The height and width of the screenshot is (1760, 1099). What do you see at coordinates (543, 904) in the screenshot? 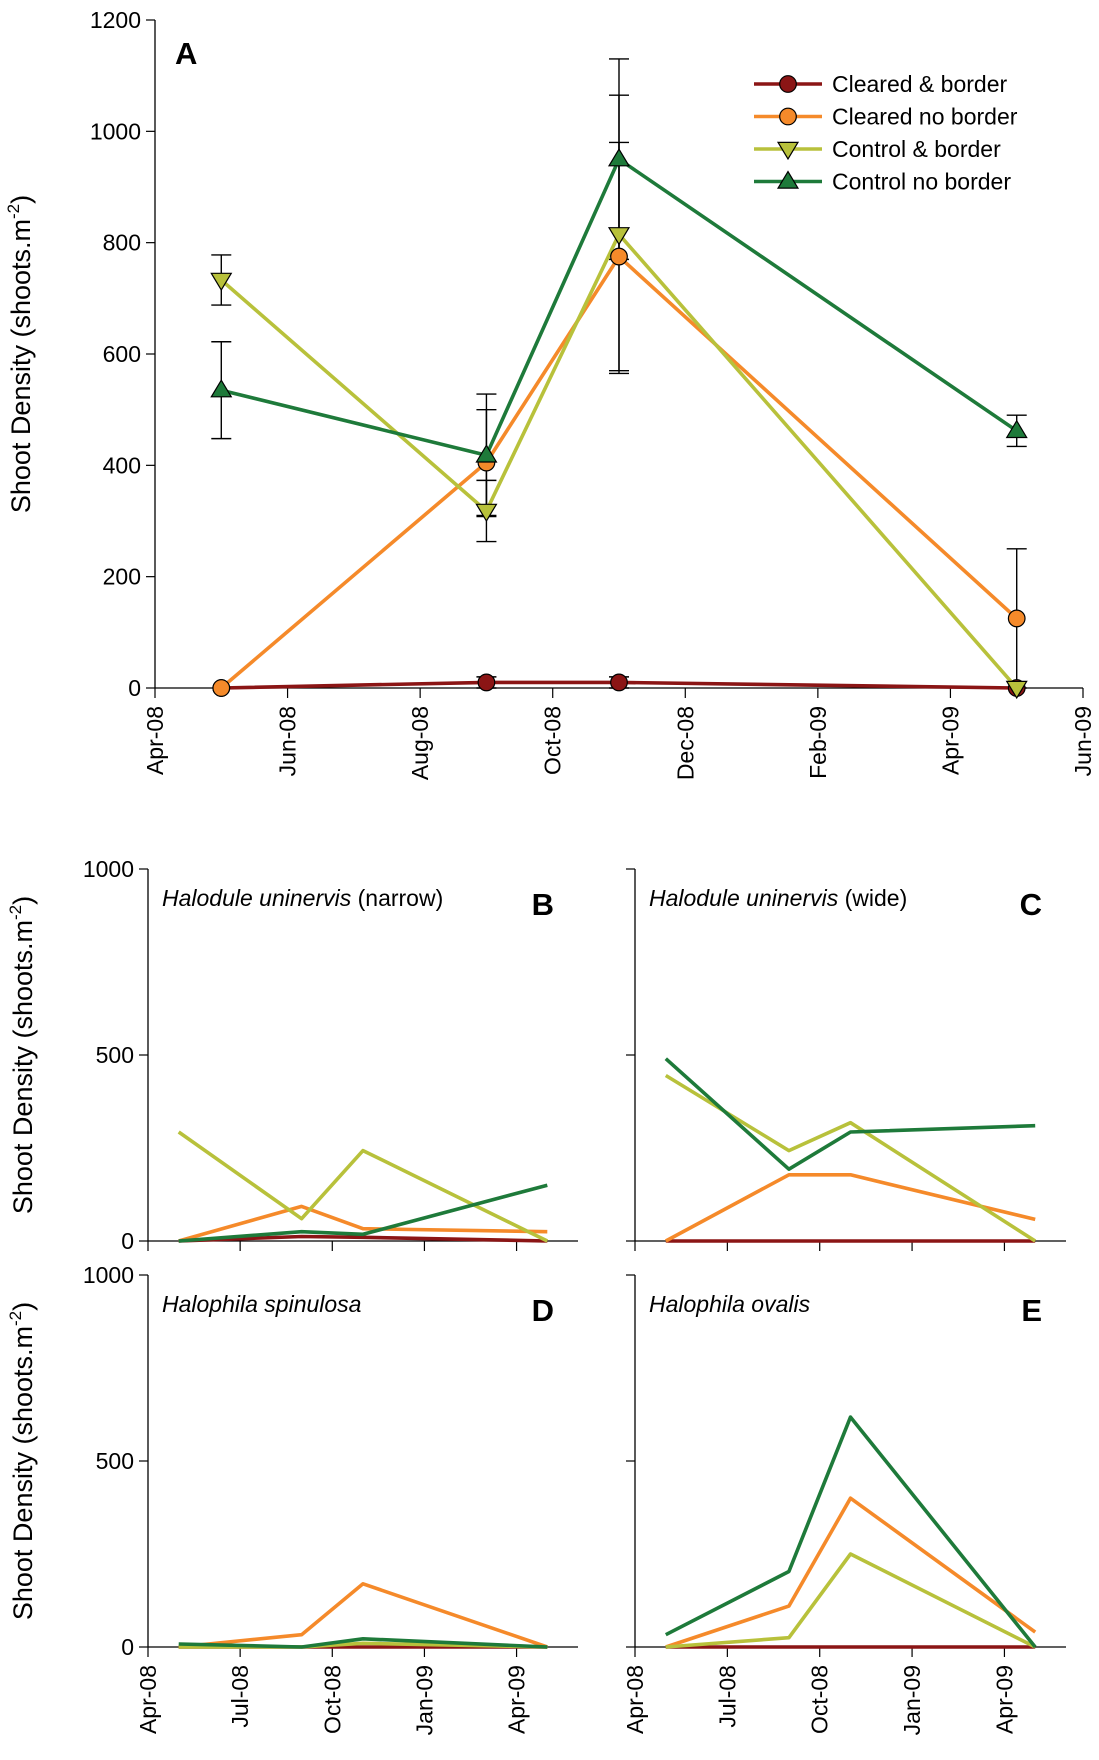
I see `panel-letter: B` at bounding box center [543, 904].